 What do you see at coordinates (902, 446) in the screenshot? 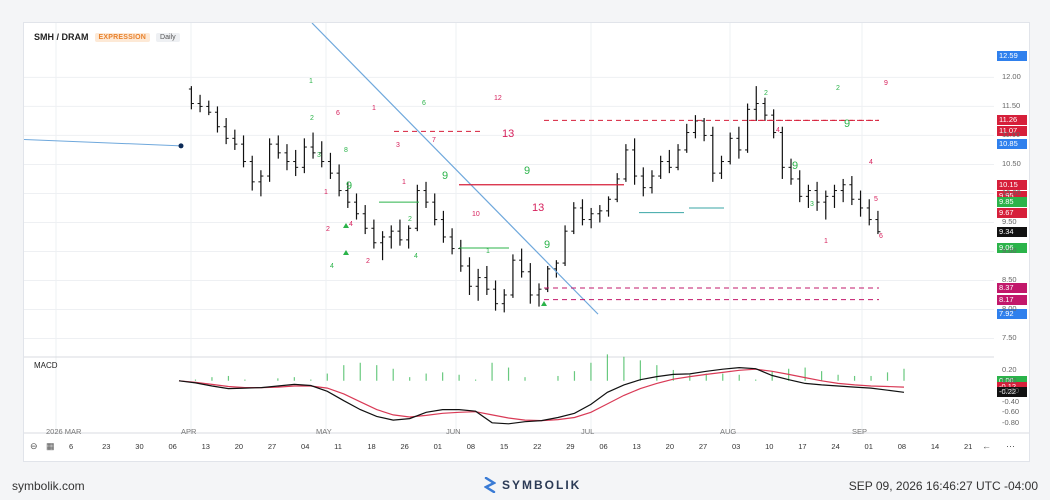
I see `day-label: 08` at bounding box center [902, 446].